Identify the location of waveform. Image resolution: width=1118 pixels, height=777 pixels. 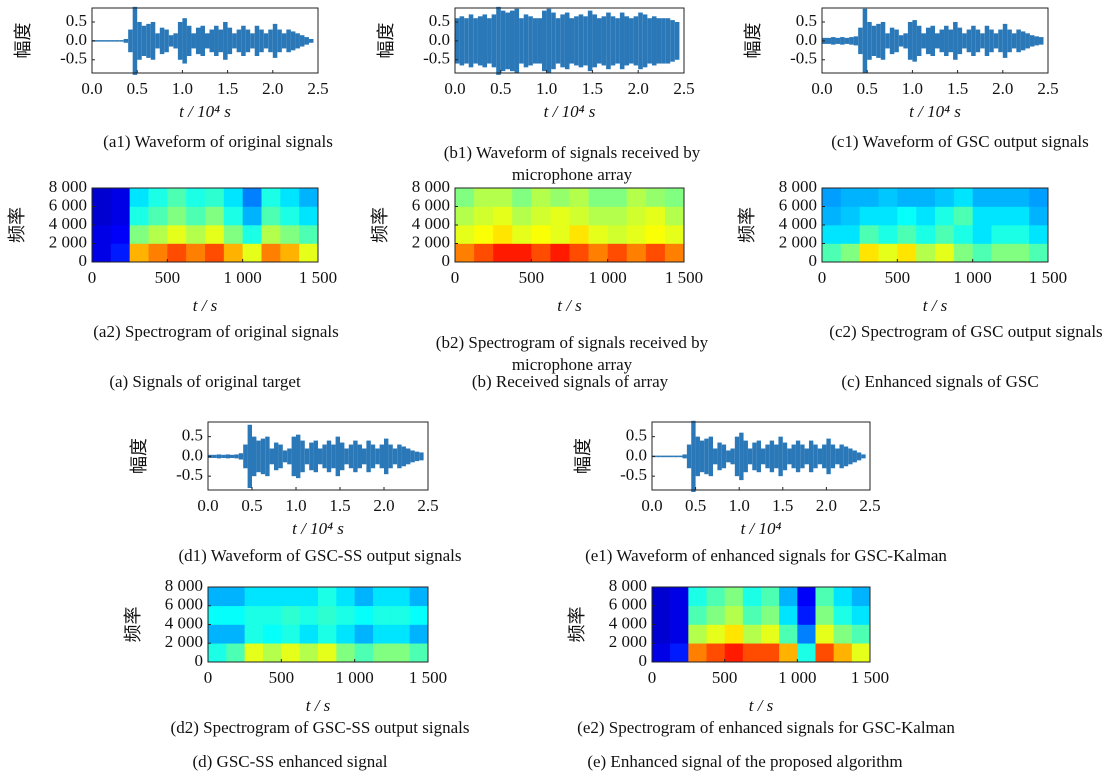
(567, 40).